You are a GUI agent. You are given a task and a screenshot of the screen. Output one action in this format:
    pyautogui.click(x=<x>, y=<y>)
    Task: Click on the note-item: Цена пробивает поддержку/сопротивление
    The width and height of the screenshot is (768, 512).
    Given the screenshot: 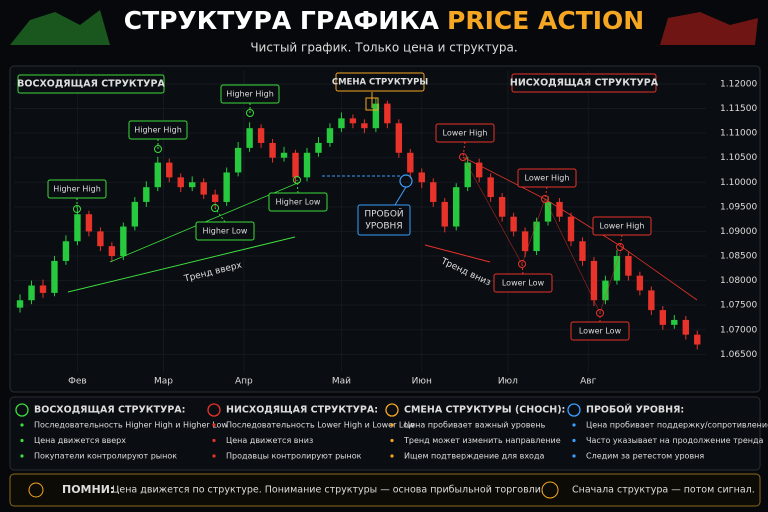 What is the action you would take?
    pyautogui.click(x=677, y=425)
    